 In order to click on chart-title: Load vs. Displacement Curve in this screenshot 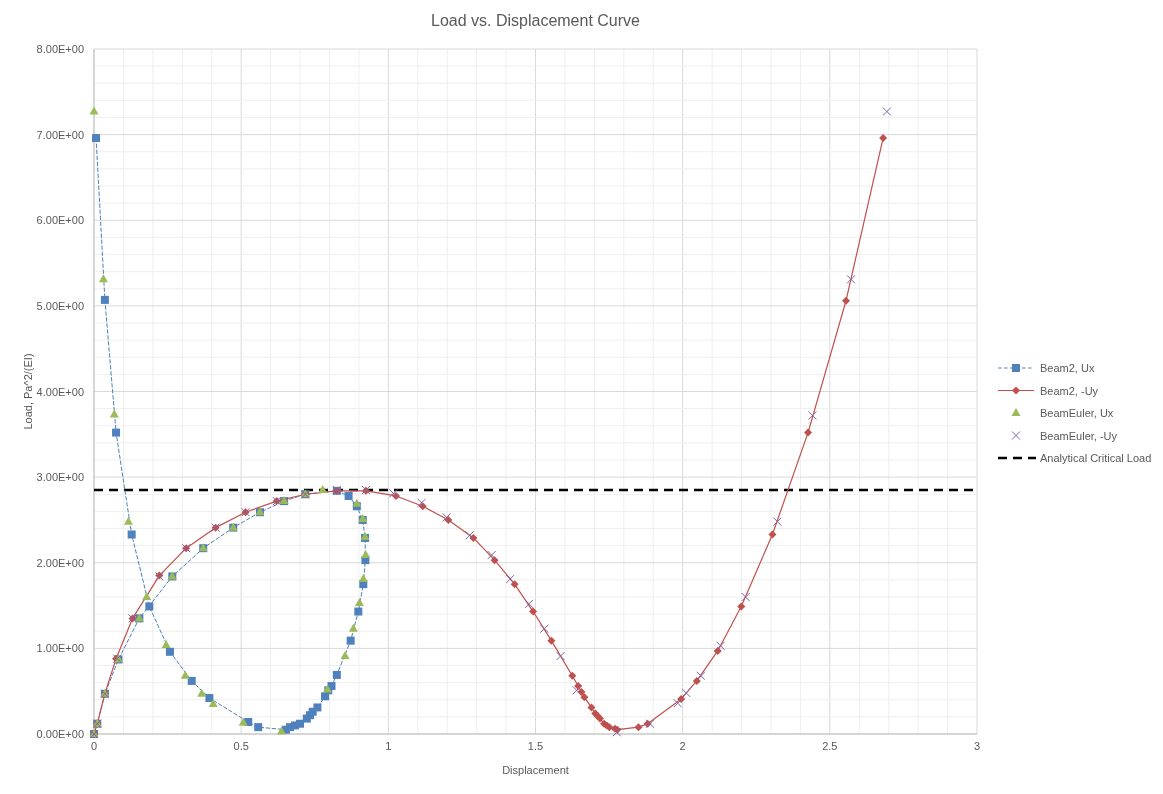, I will do `click(536, 20)`.